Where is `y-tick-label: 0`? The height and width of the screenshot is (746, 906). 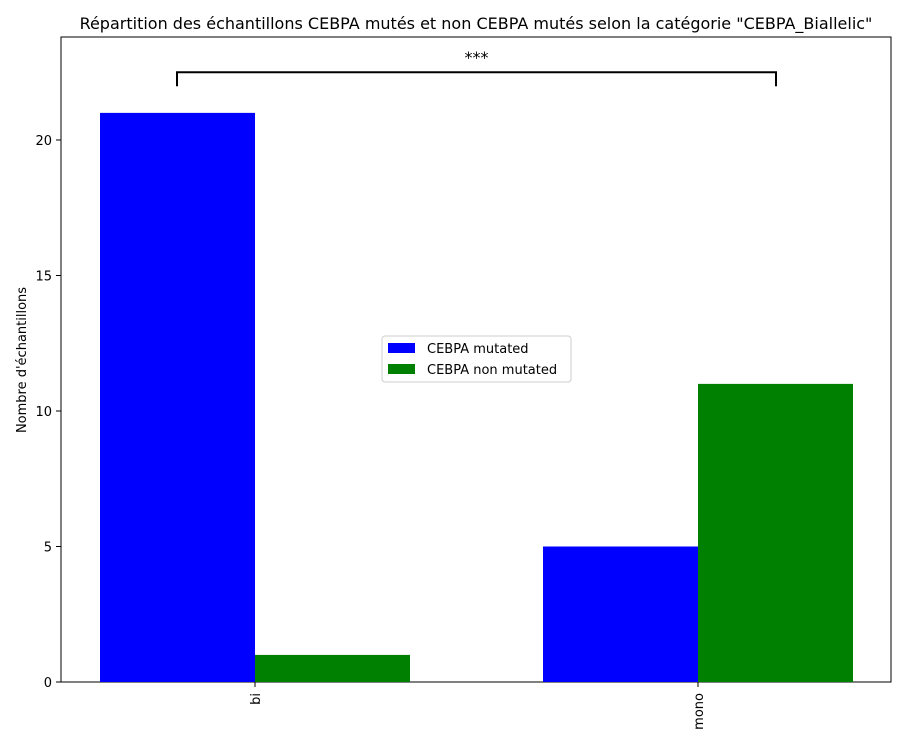 y-tick-label: 0 is located at coordinates (48, 683).